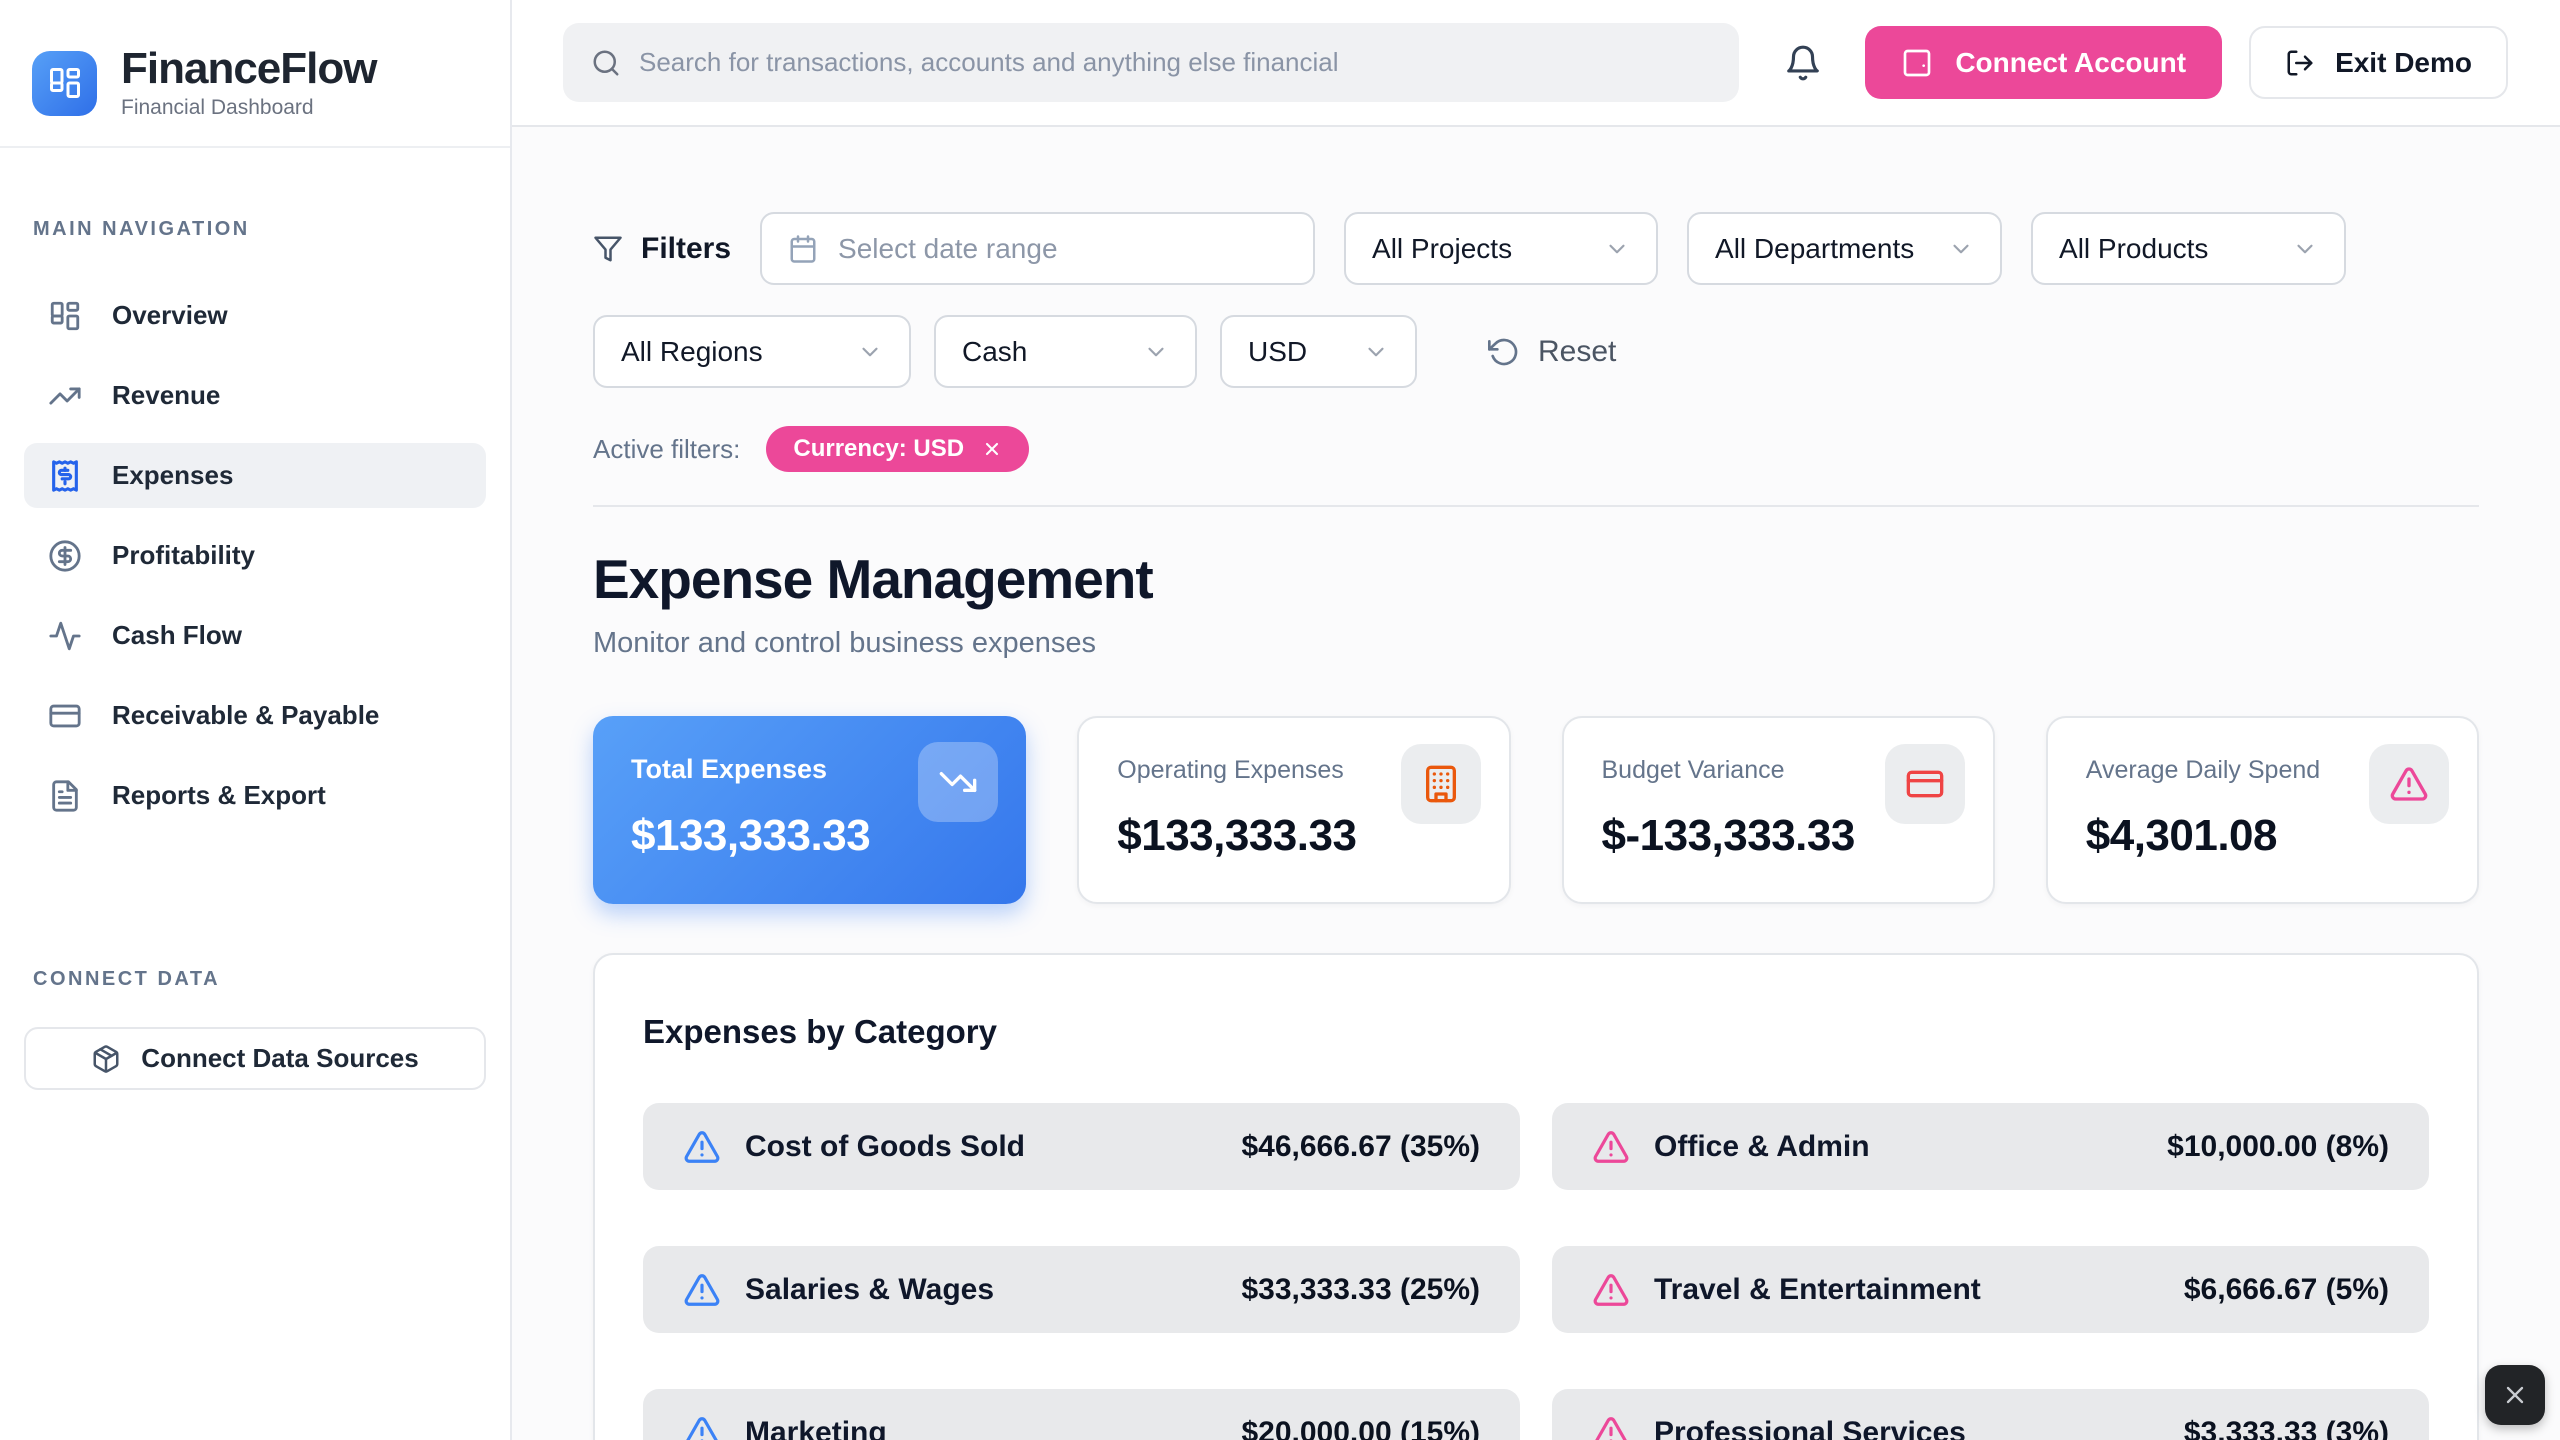 This screenshot has height=1440, width=2560. What do you see at coordinates (2378, 62) in the screenshot?
I see `exit-demo-button: Exit Demo` at bounding box center [2378, 62].